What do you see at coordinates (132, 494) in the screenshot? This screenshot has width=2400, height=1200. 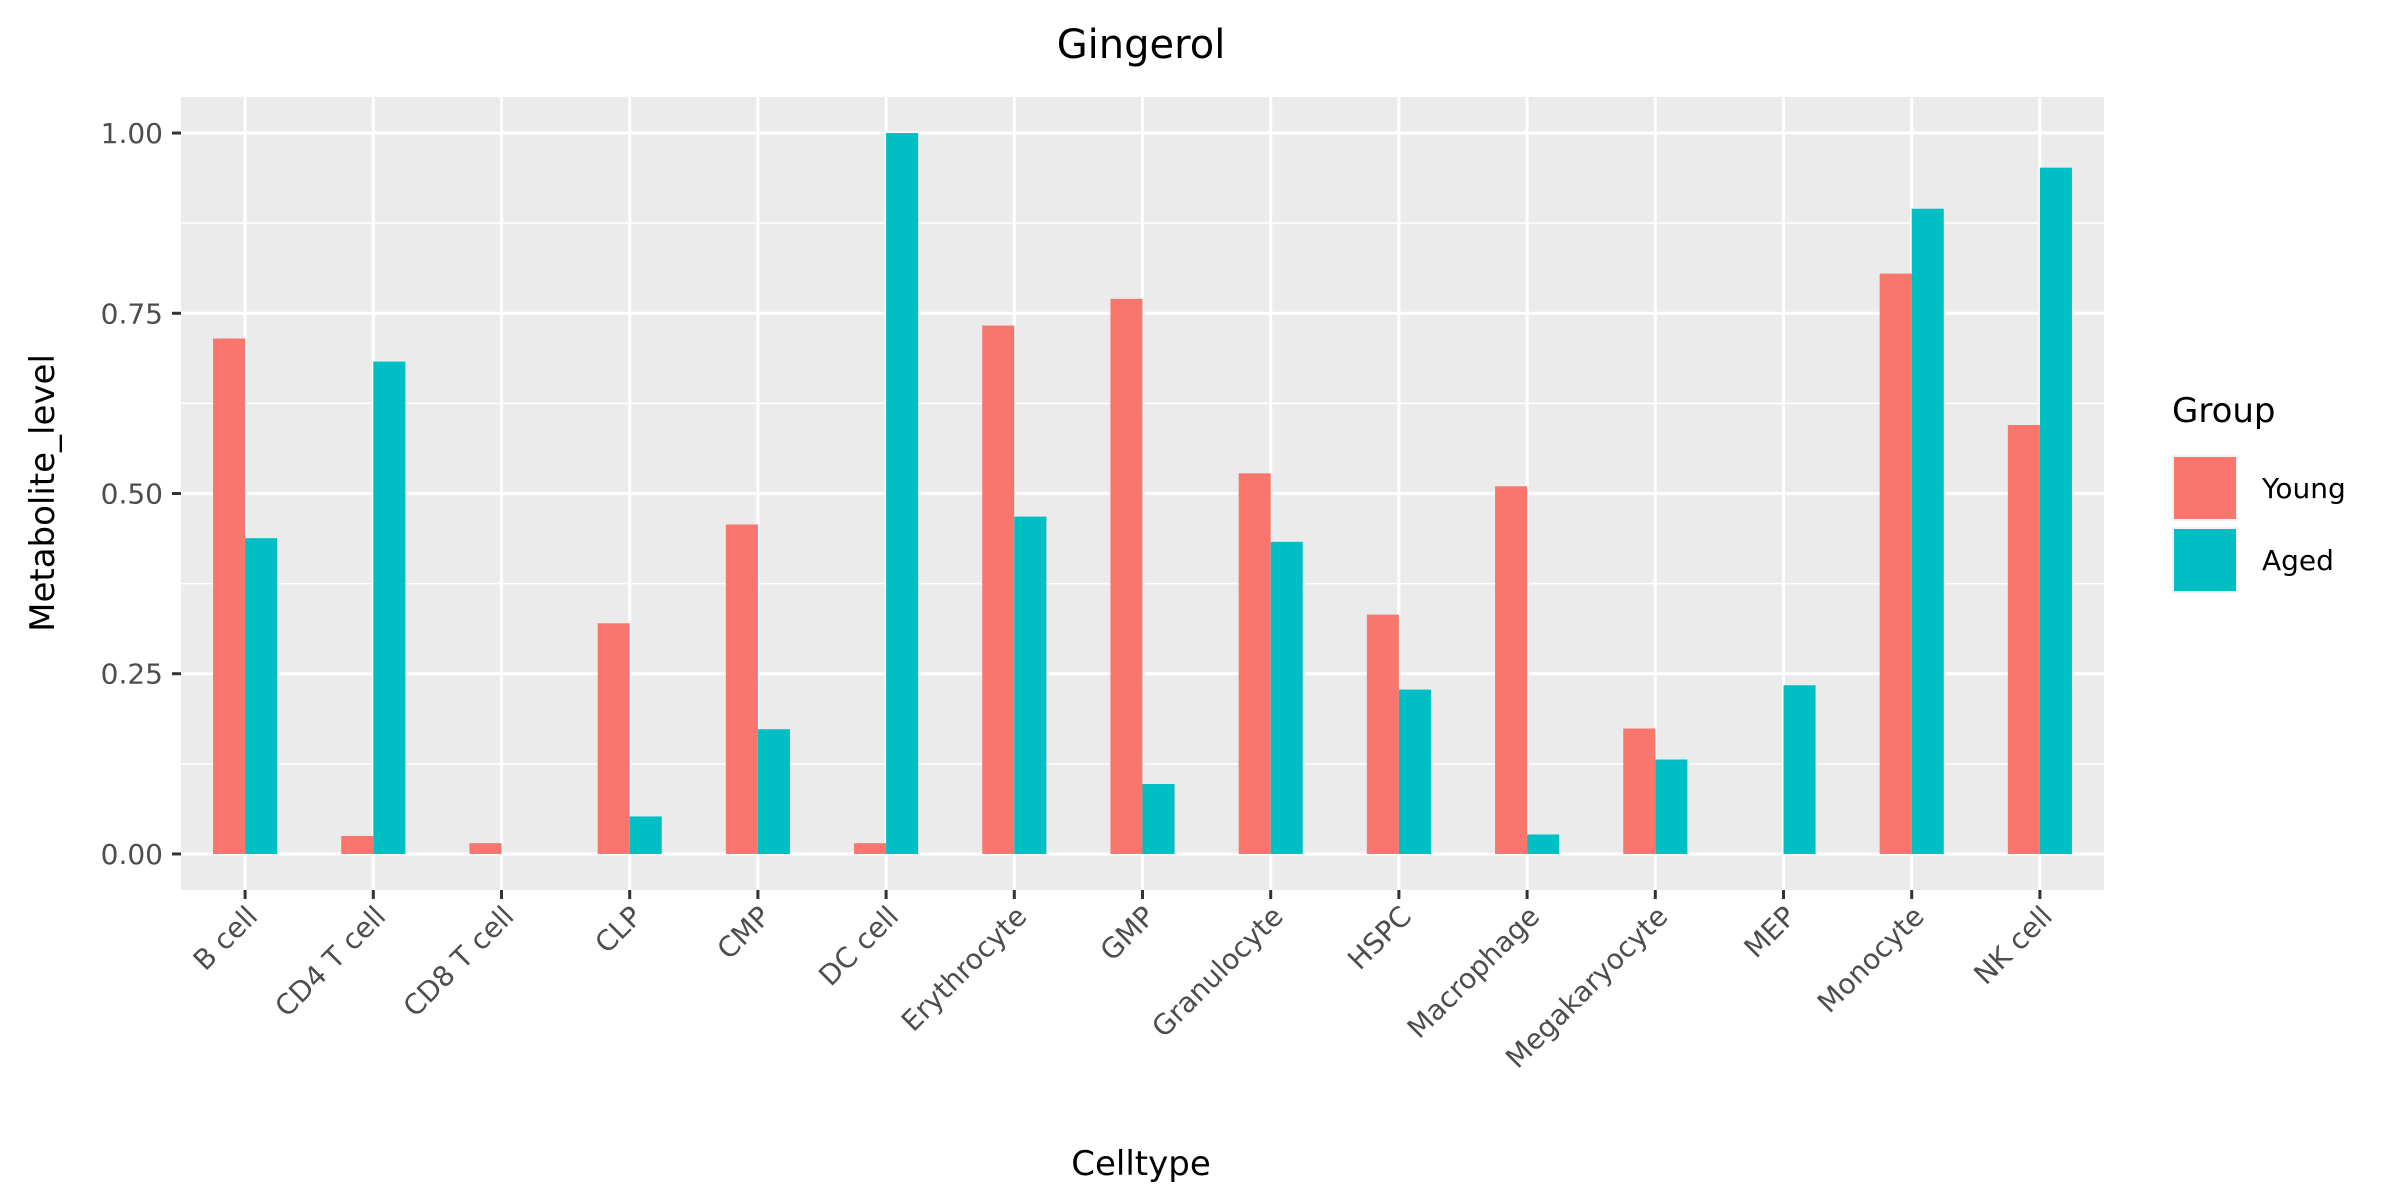 I see `y-tick-label: 0.50` at bounding box center [132, 494].